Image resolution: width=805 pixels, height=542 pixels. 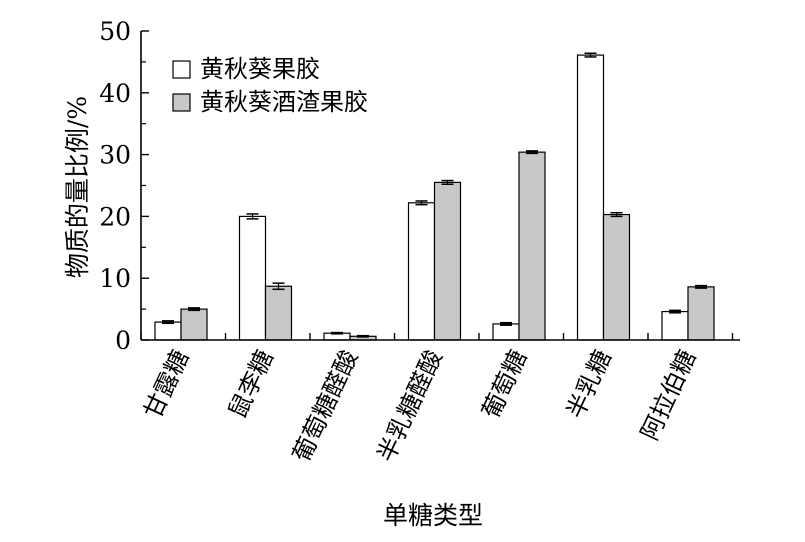 I want to click on x-tick-label-7: 阿拉伯糖, so click(x=668, y=395).